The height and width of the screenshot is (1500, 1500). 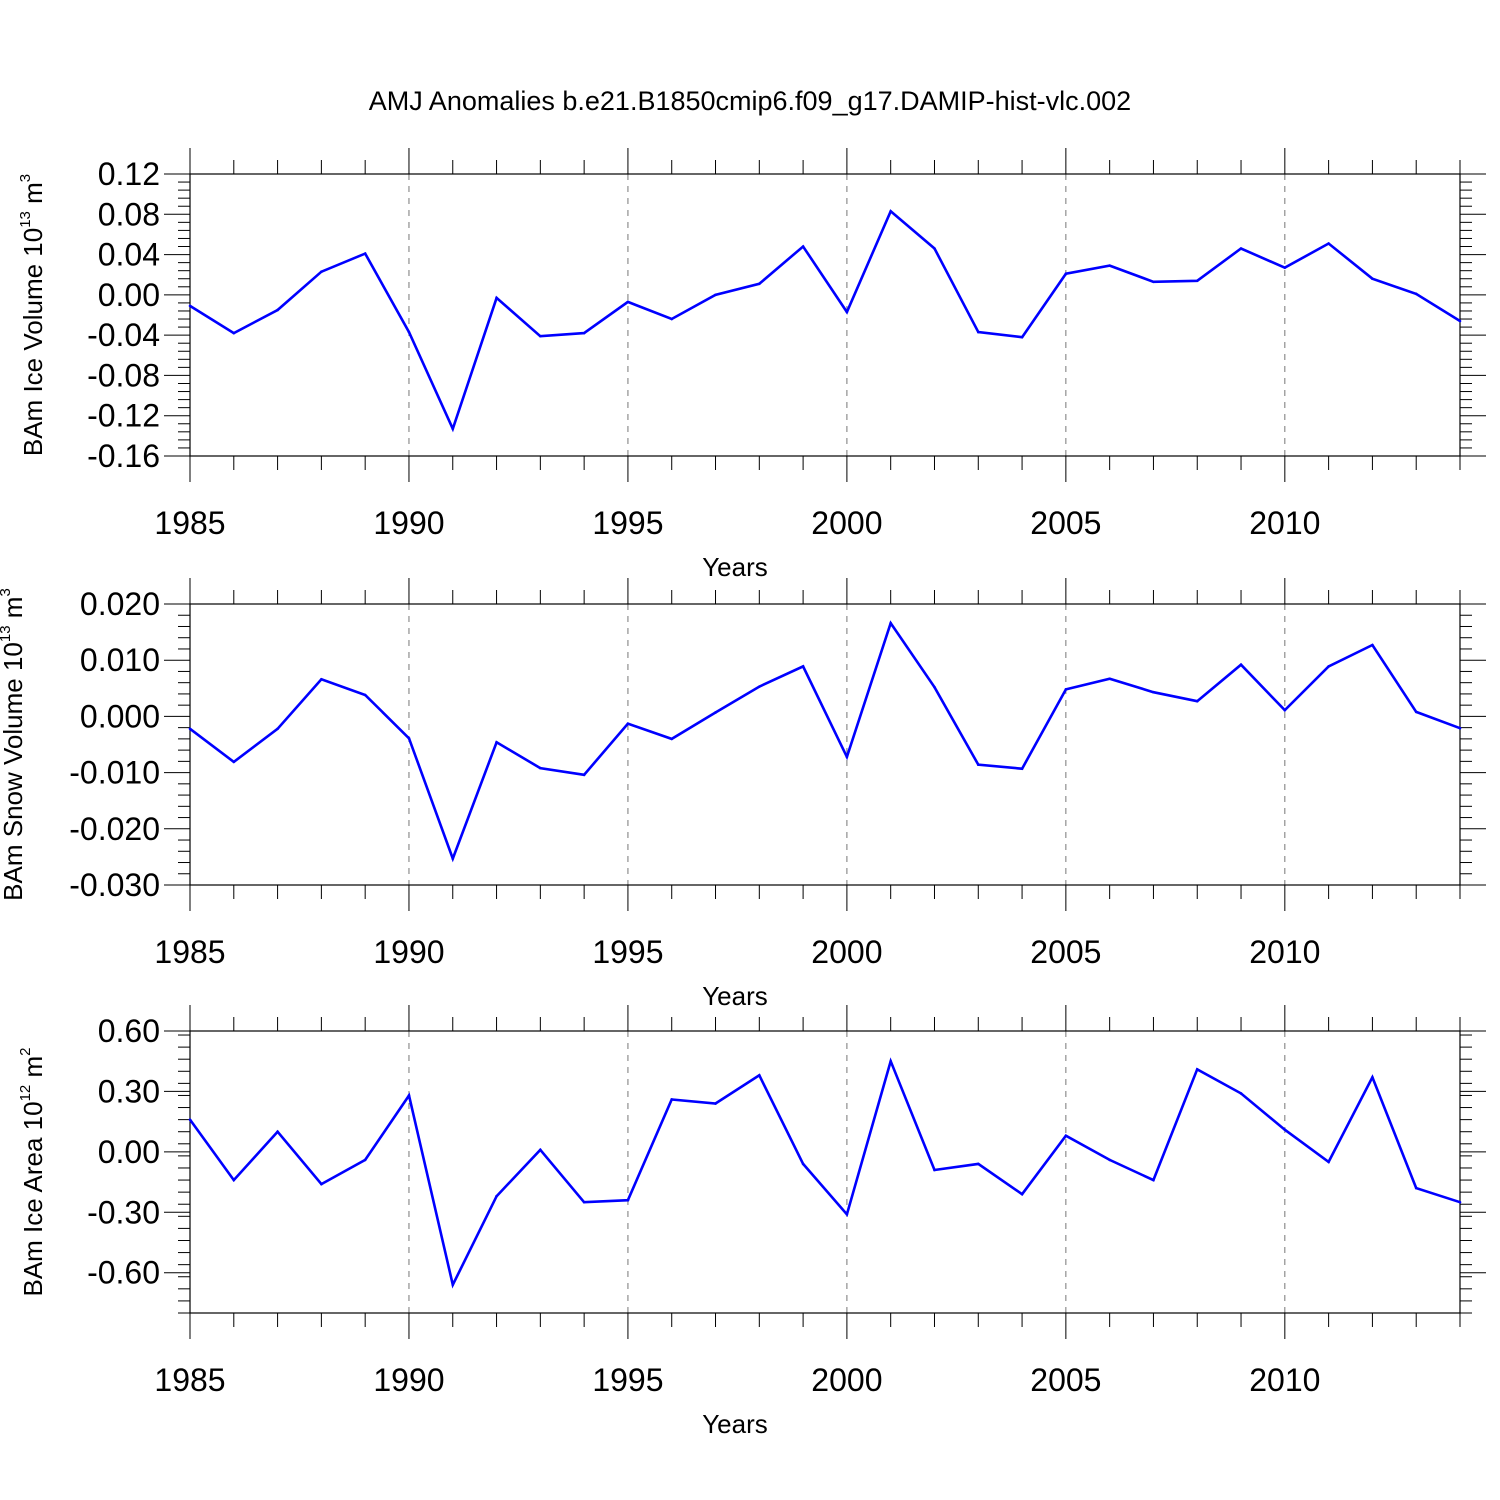 I want to click on y-axis-label: BAm Ice Area 1012 m2, so click(x=32, y=1171).